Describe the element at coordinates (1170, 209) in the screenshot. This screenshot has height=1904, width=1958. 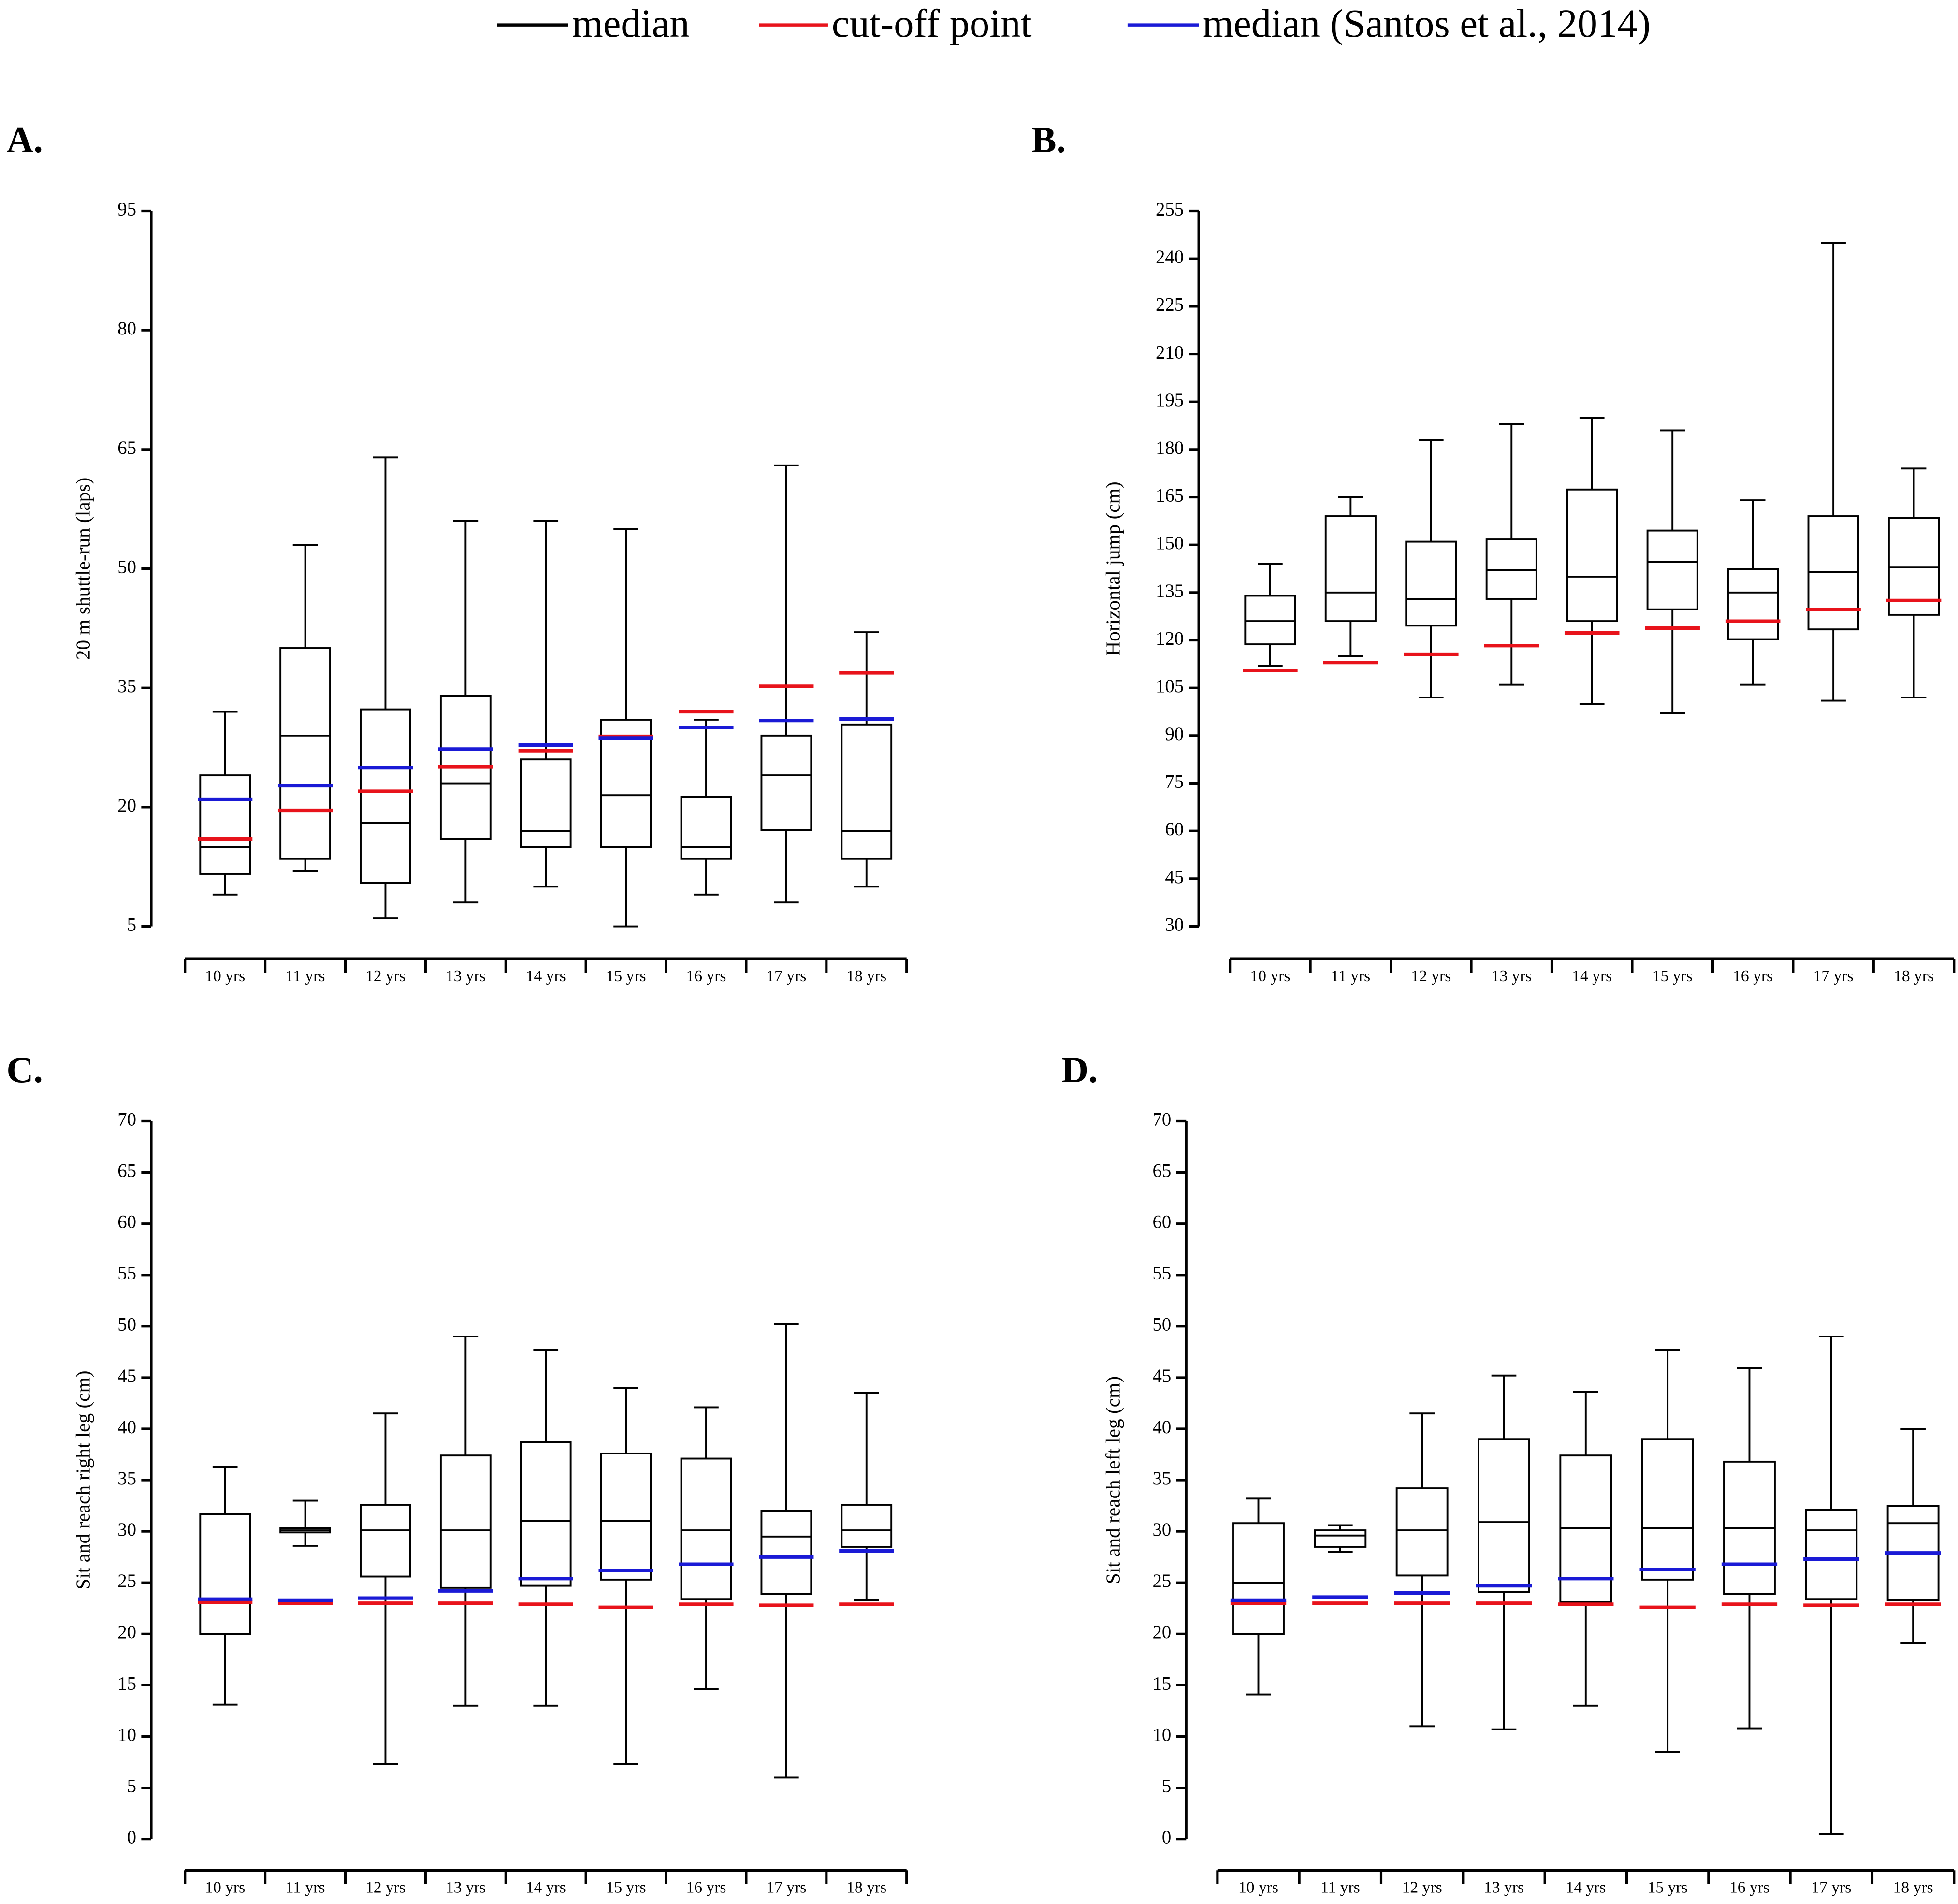
I see `y-tick-label: 255` at that location.